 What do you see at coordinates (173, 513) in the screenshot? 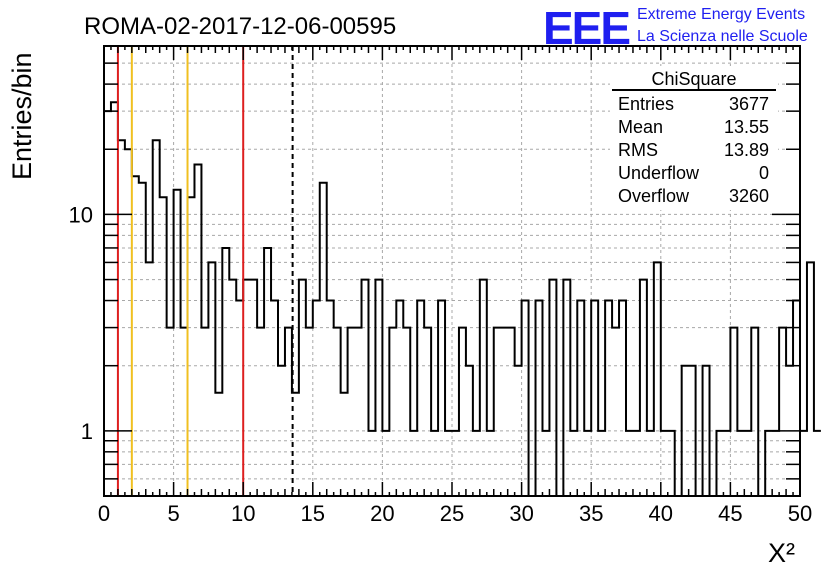
I see `x-tick-label: 5` at bounding box center [173, 513].